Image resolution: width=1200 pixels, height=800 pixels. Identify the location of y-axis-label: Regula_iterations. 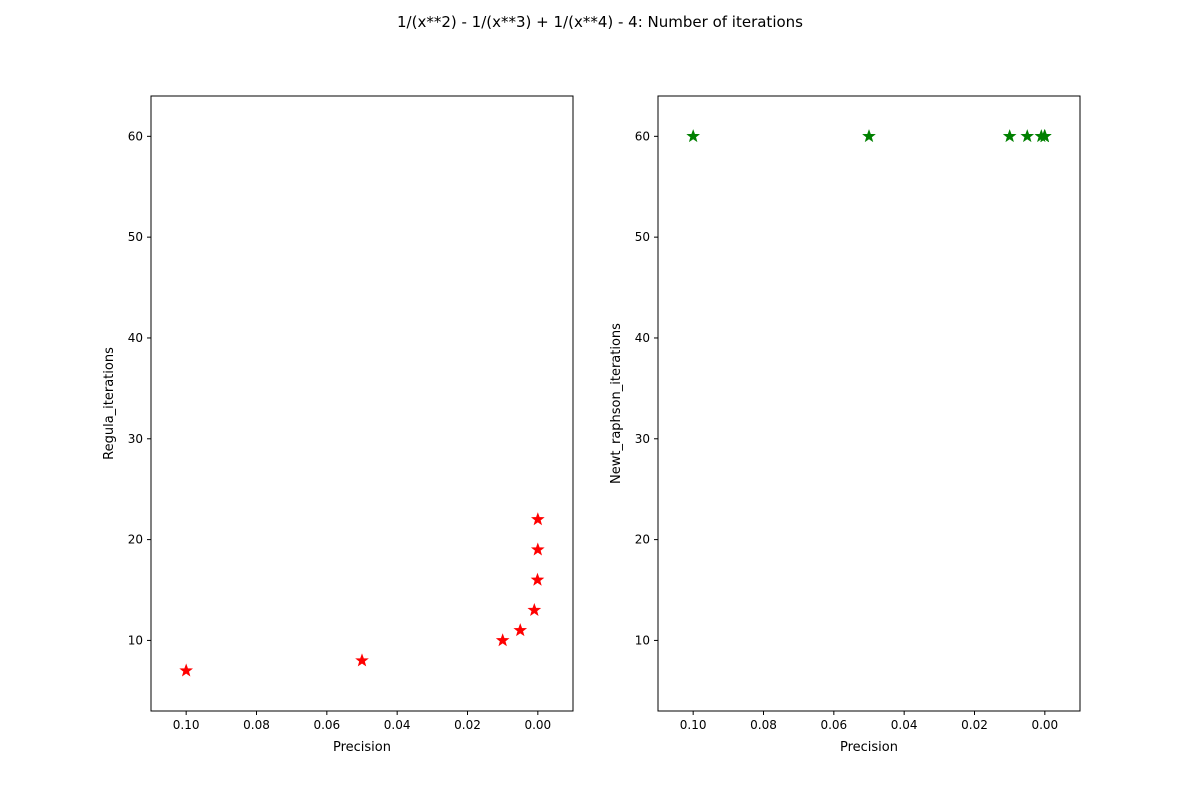
(109, 403).